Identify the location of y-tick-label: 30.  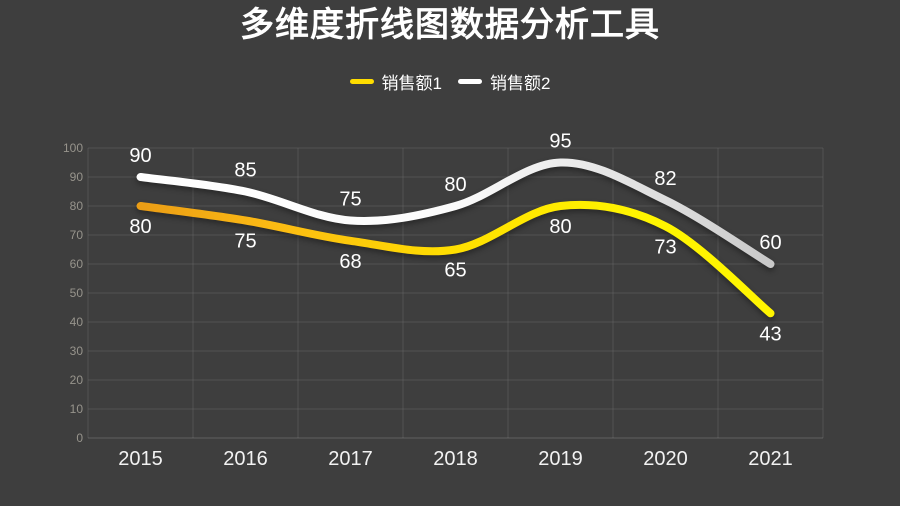
(77, 351).